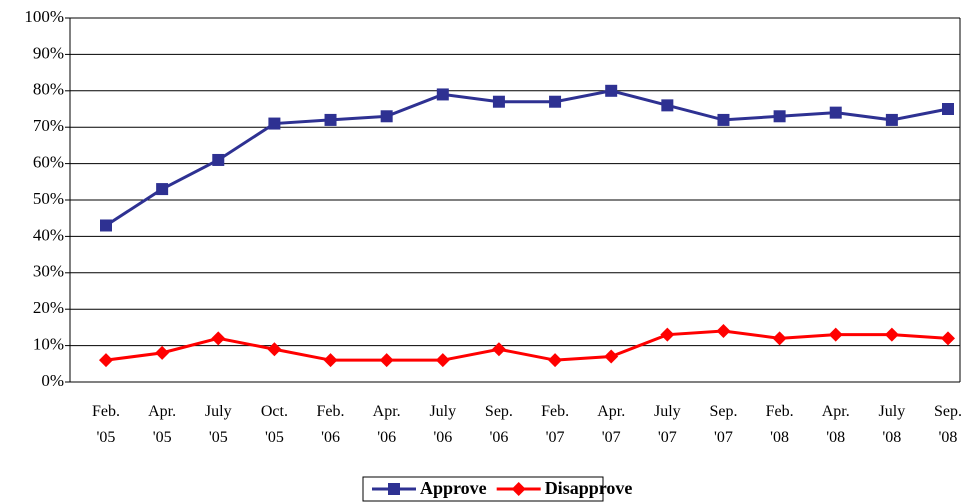 This screenshot has width=967, height=502. Describe the element at coordinates (162, 424) in the screenshot. I see `x-tick-label: Apr. '05` at that location.